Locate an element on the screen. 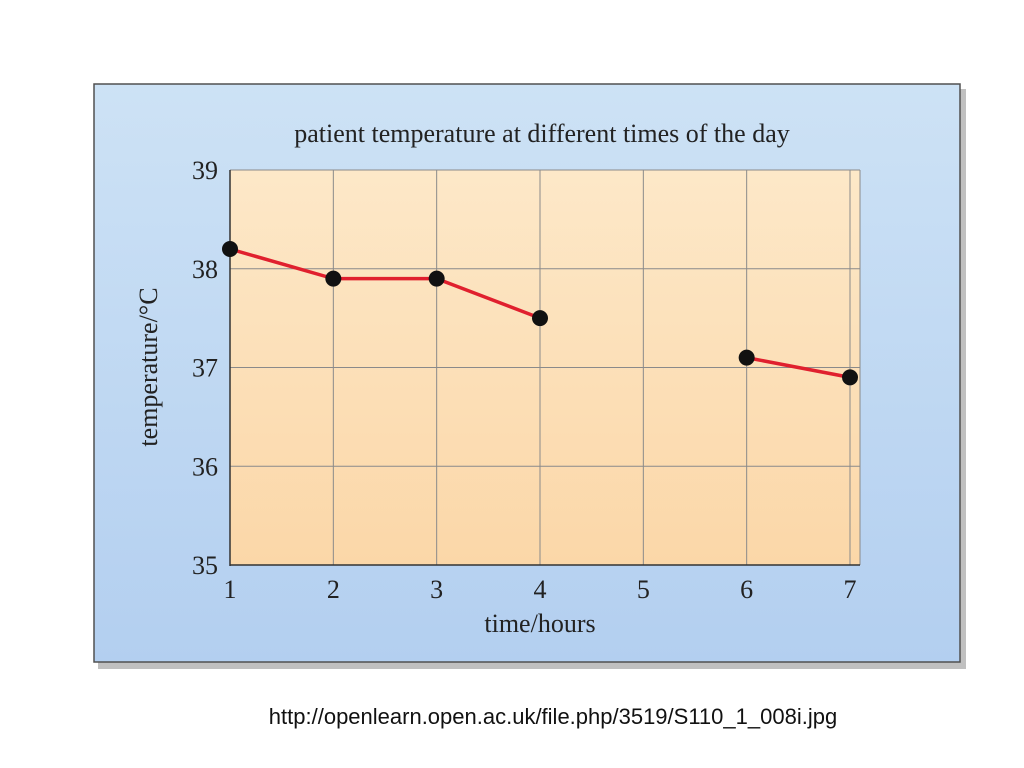  x-tick-label-5: 5 is located at coordinates (643, 589).